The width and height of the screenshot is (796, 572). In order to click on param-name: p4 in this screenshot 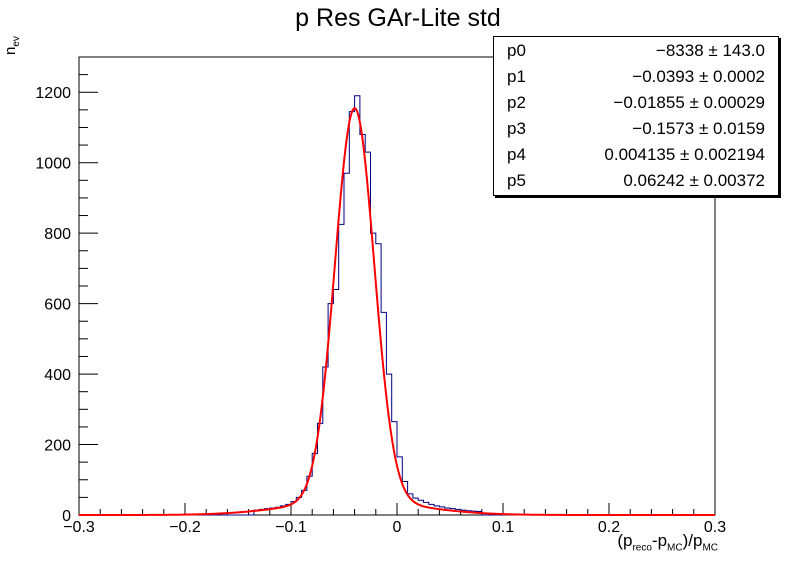, I will do `click(516, 154)`.